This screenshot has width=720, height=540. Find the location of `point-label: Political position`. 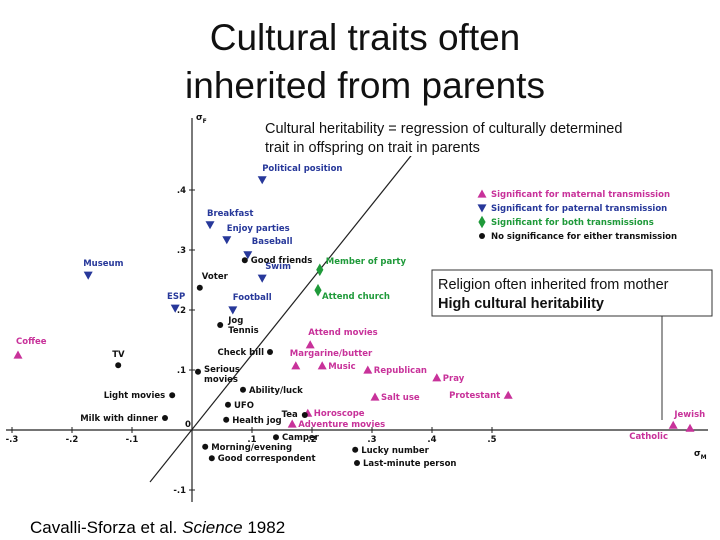

point-label: Political position is located at coordinates (302, 169).